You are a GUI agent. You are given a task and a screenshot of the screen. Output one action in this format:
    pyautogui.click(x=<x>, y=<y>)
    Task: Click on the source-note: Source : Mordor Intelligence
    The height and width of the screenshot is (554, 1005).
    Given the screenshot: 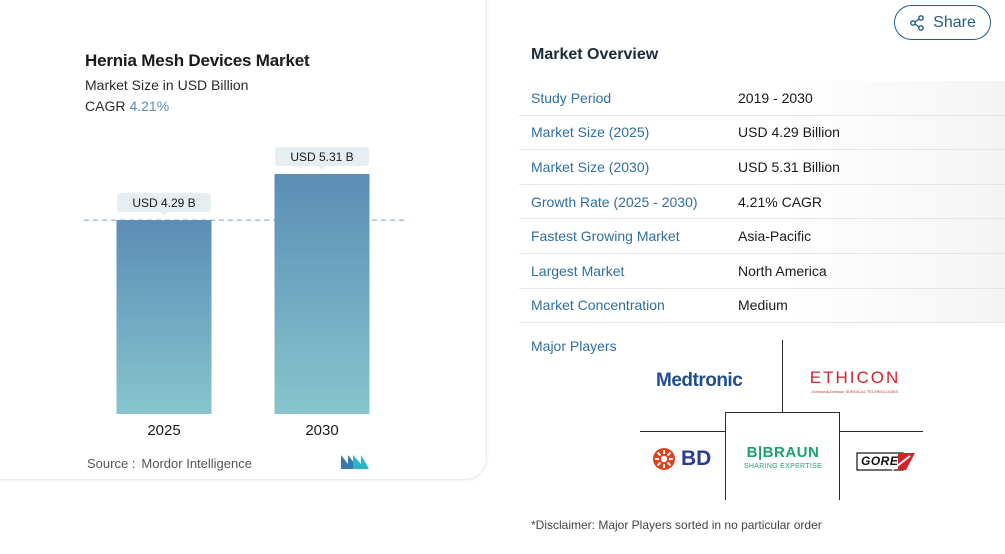 What is the action you would take?
    pyautogui.click(x=169, y=463)
    